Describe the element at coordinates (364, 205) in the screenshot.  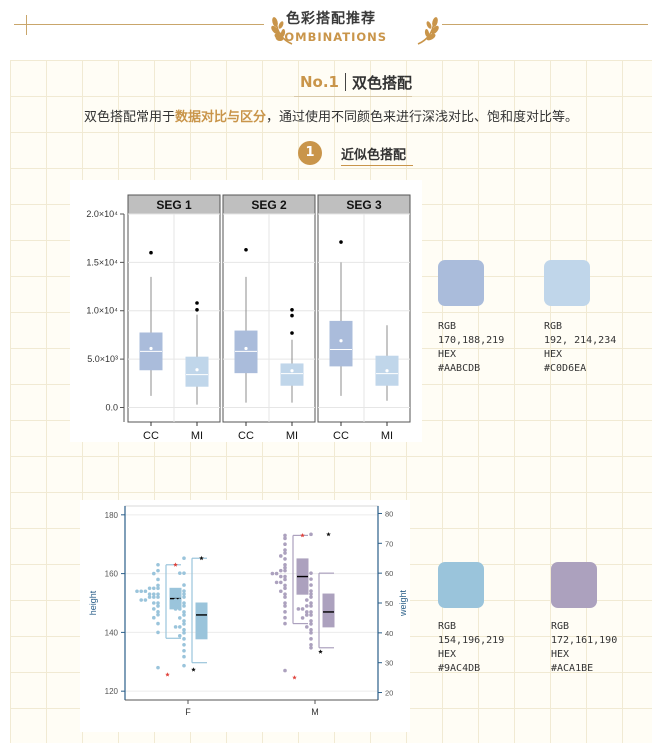
I see `facet-label: SEG 3` at that location.